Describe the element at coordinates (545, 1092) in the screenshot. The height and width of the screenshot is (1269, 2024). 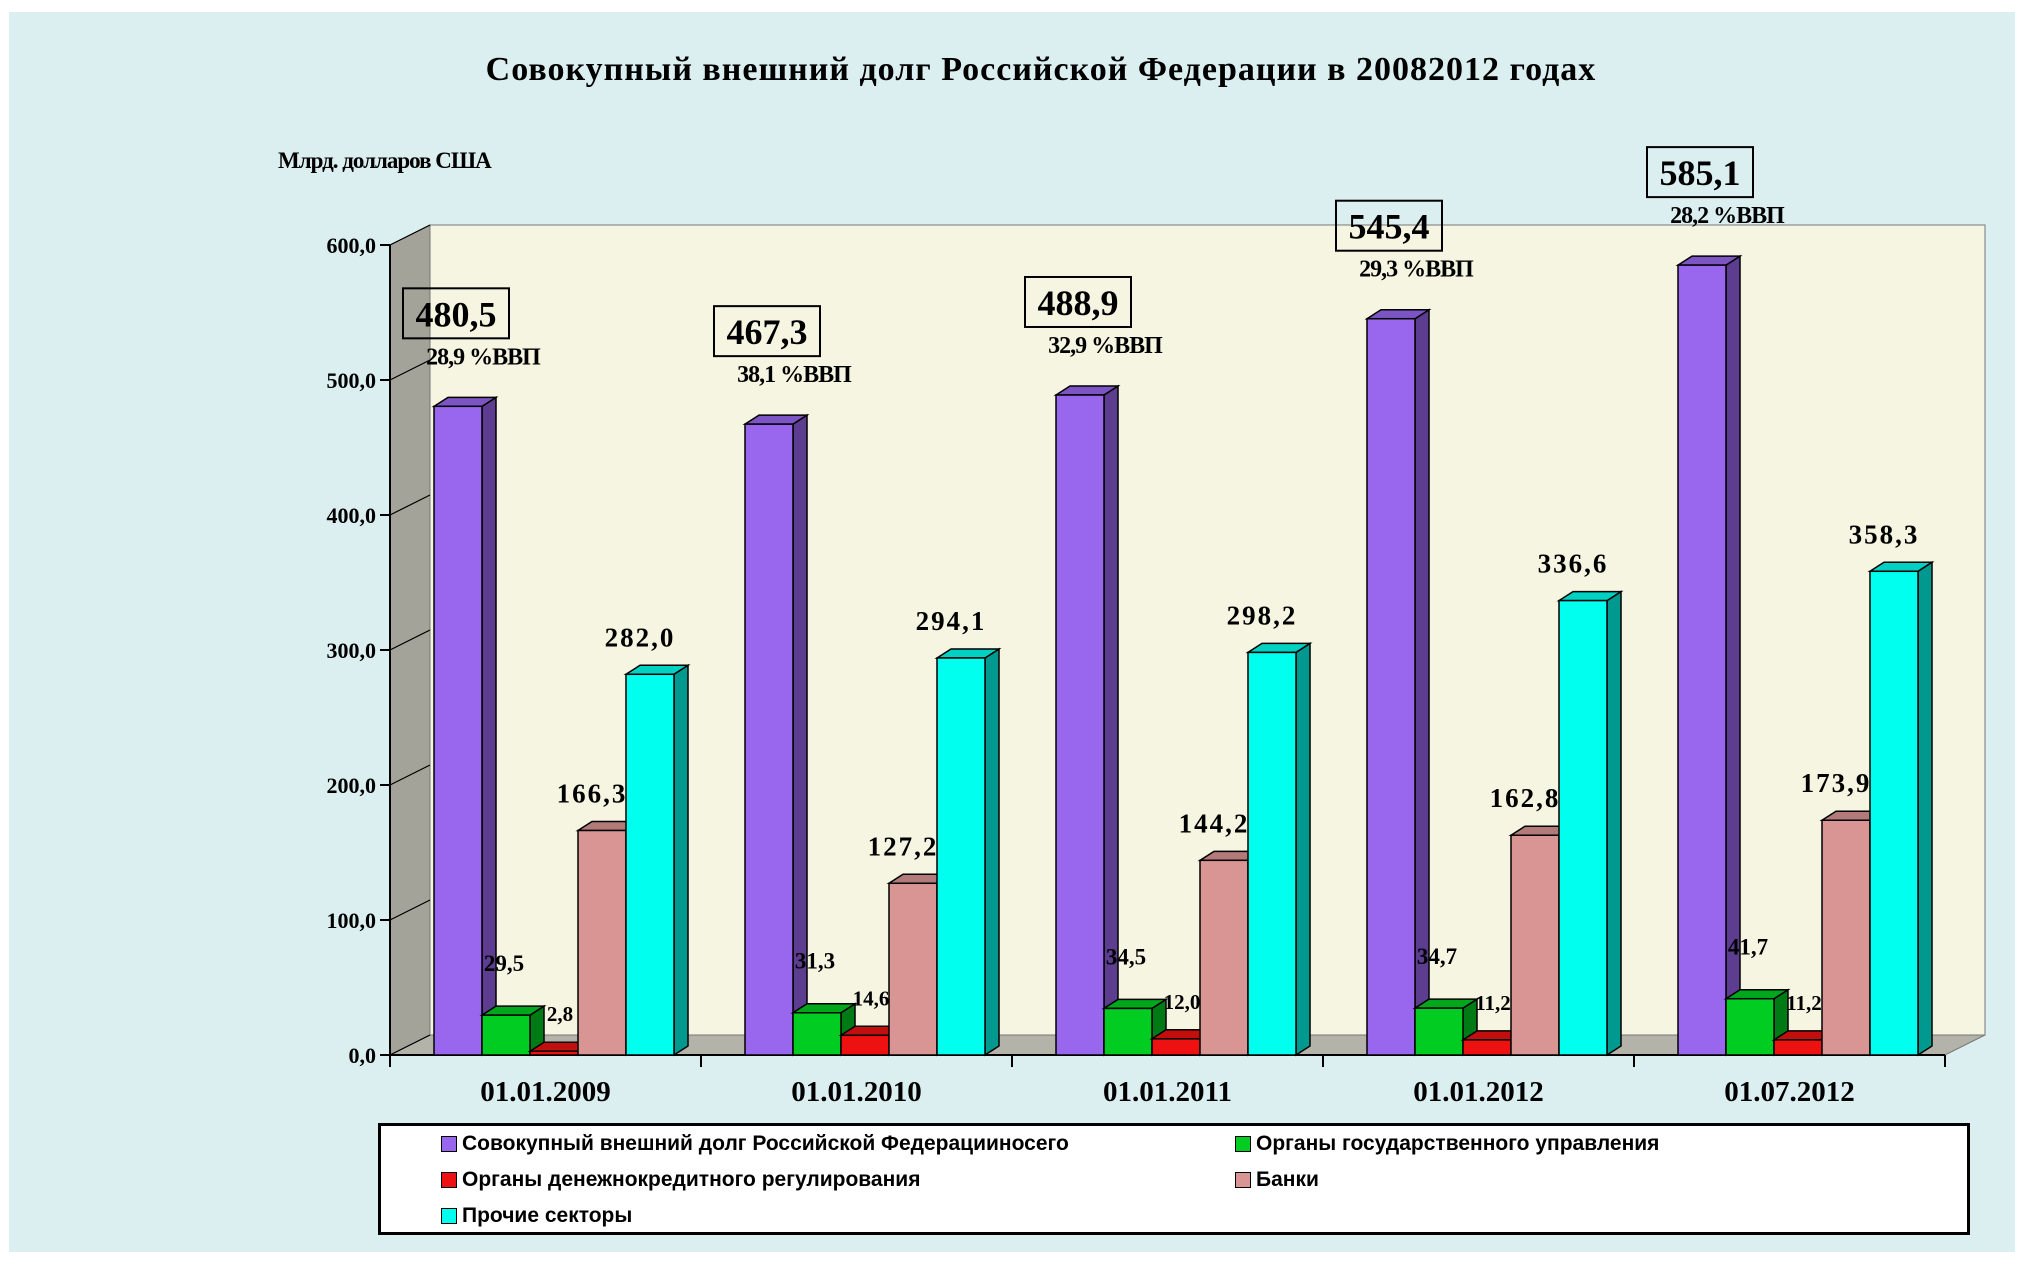
I see `x-tick-label: 01.01.2009` at that location.